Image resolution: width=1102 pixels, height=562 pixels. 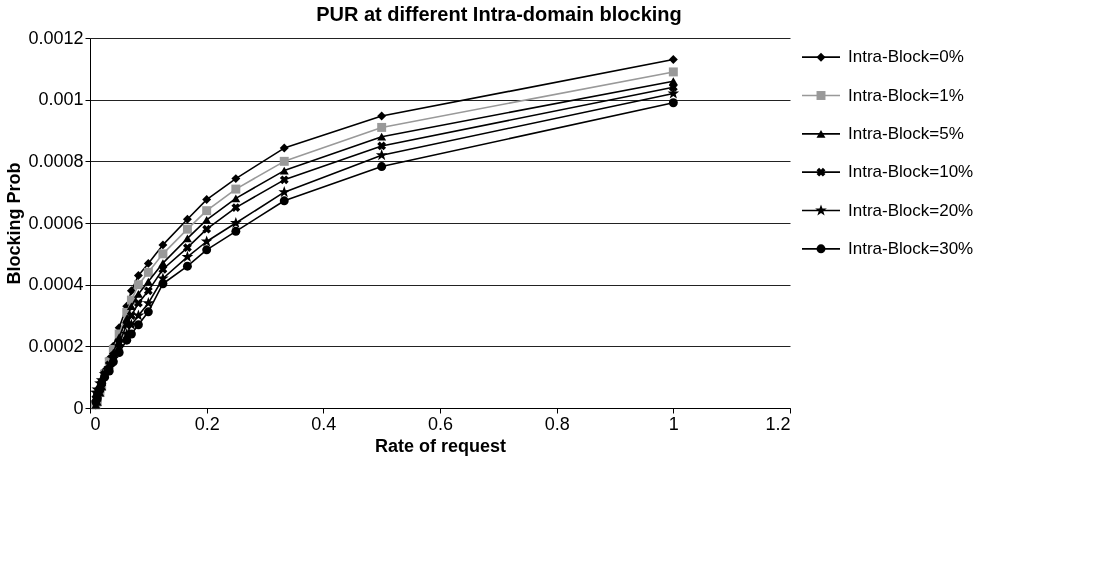 I want to click on y-tick-label: 0, so click(x=78, y=407).